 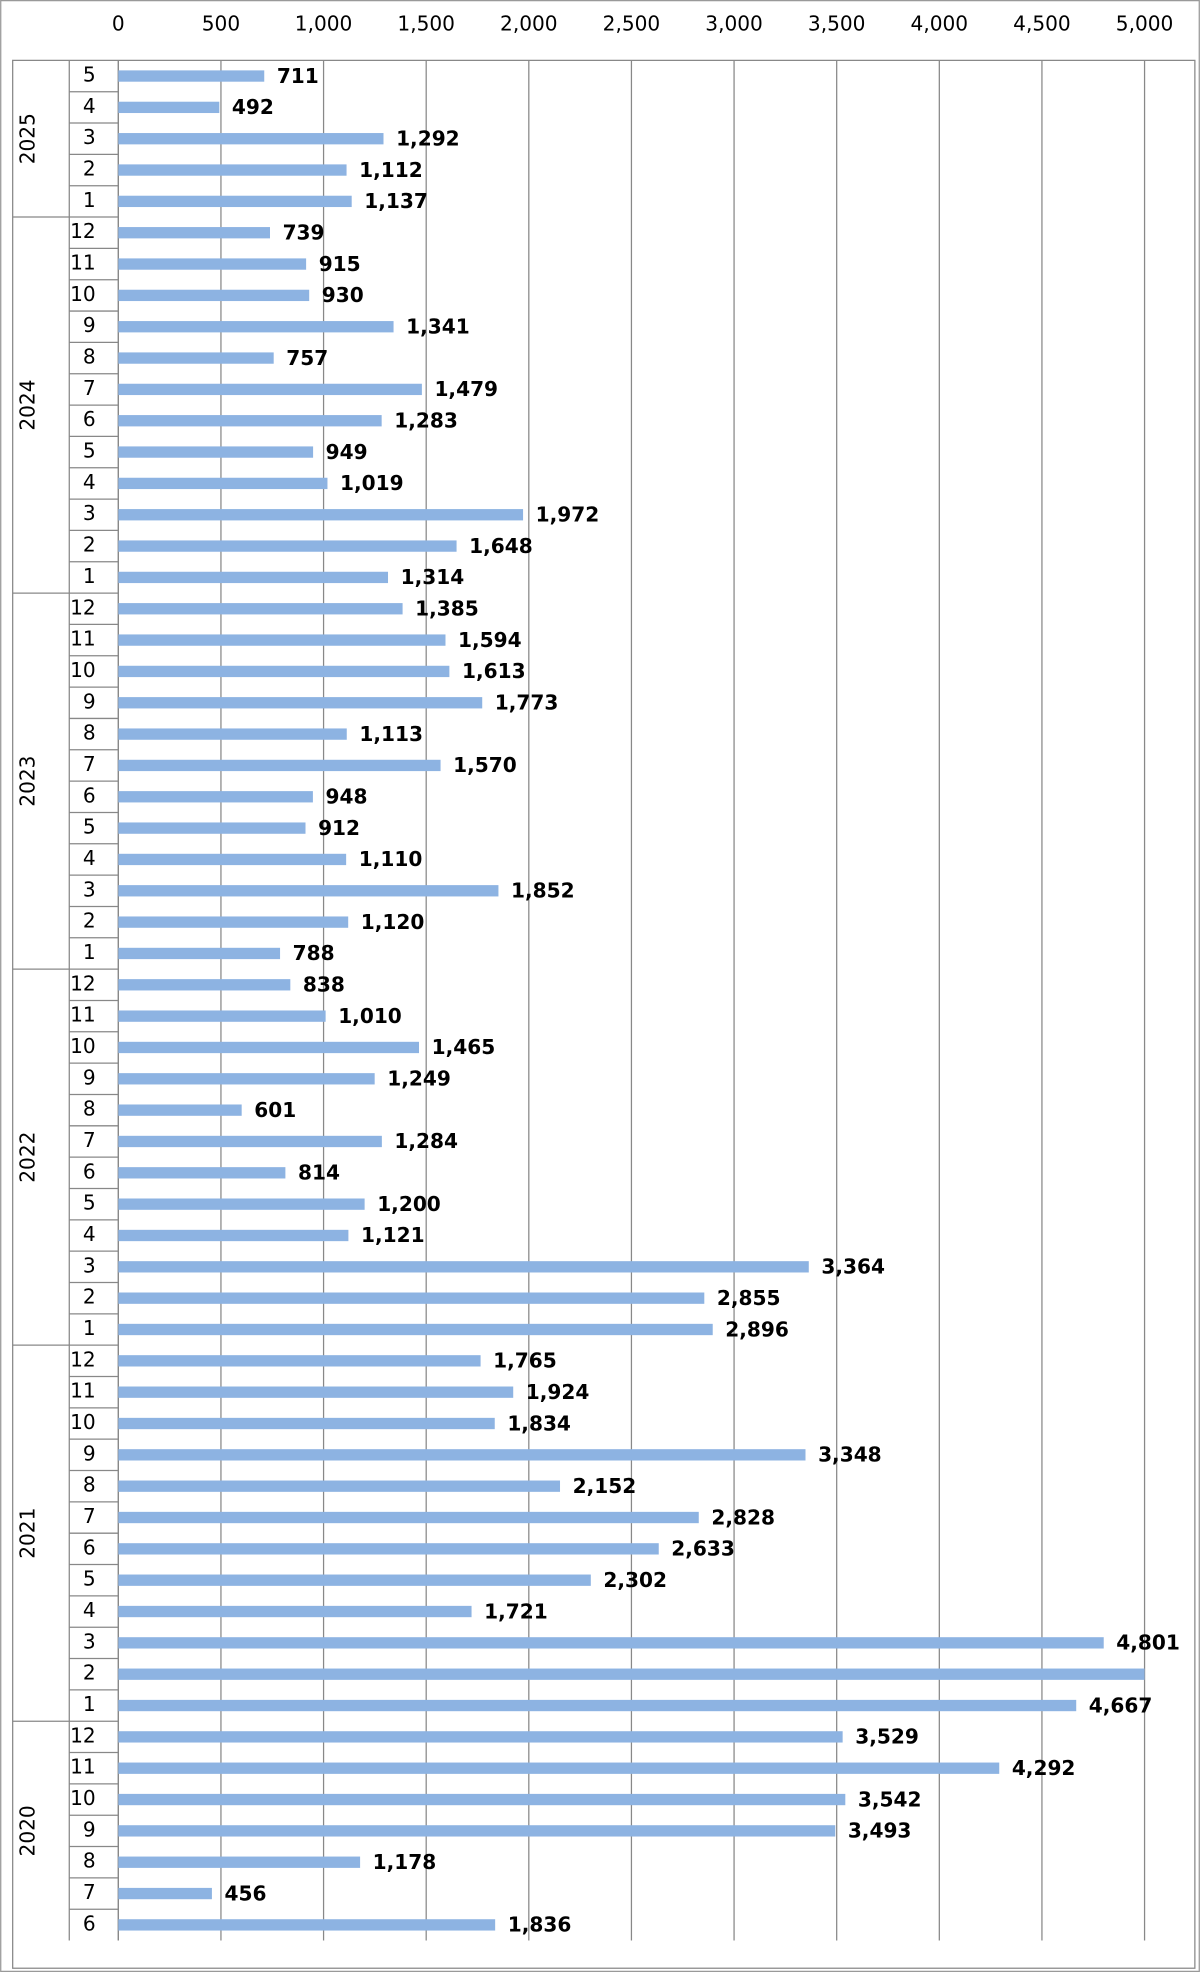 What do you see at coordinates (525, 1361) in the screenshot?
I see `value-label: 1,765` at bounding box center [525, 1361].